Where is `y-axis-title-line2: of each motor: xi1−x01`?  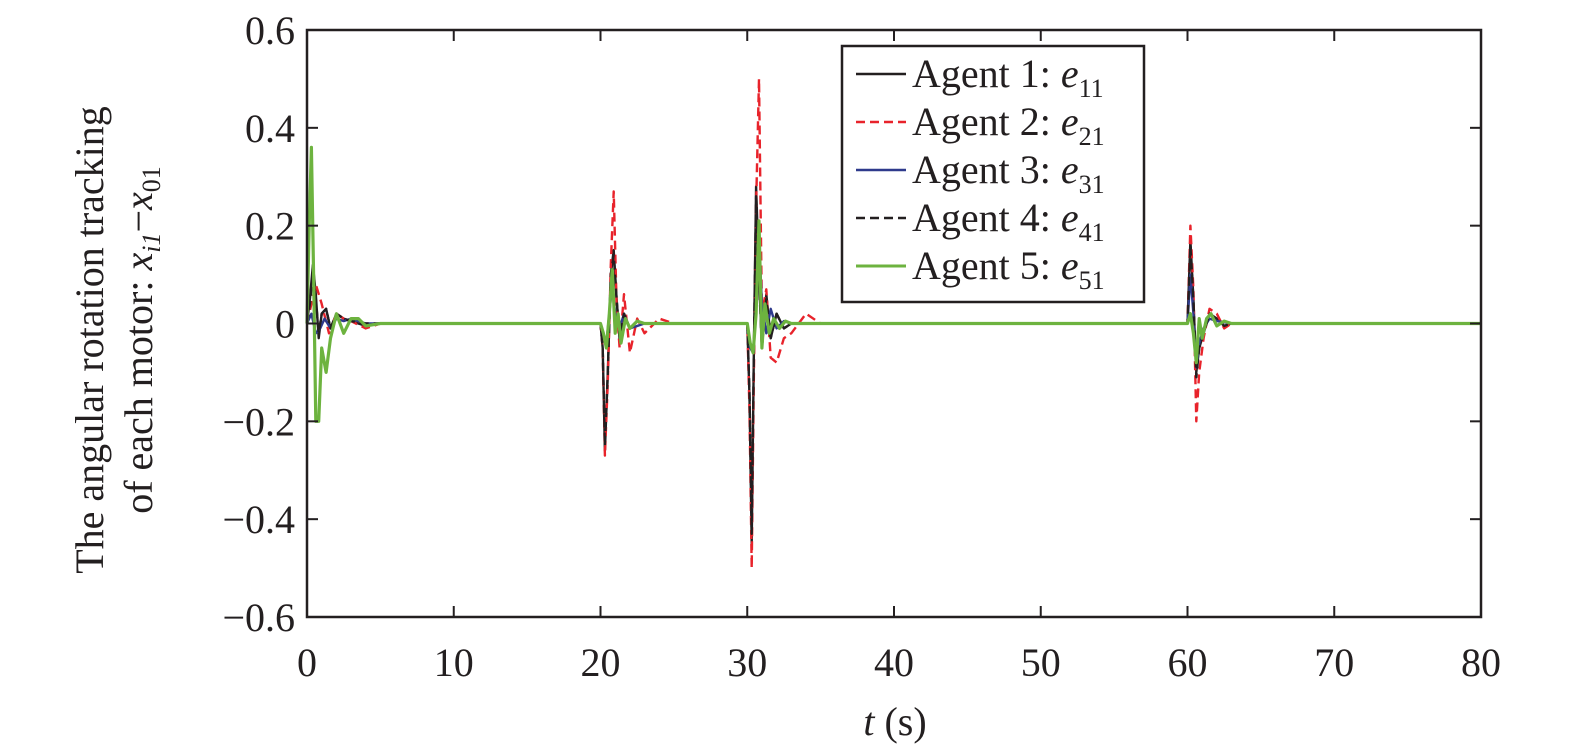
y-axis-title-line2: of each motor: xi1−x01 is located at coordinates (141, 340).